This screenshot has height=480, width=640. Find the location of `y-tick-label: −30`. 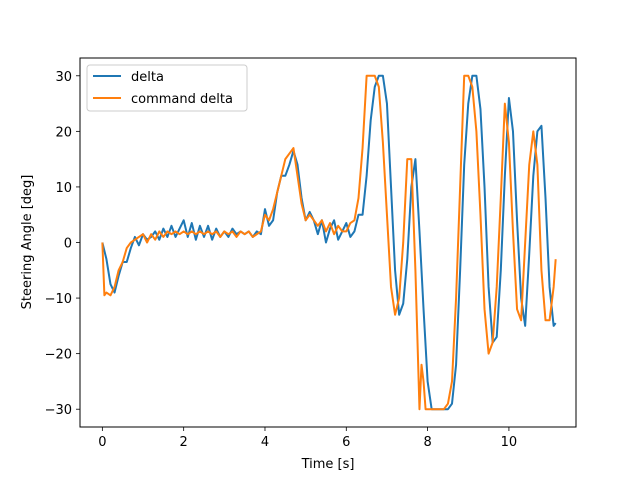

y-tick-label: −30 is located at coordinates (58, 410).